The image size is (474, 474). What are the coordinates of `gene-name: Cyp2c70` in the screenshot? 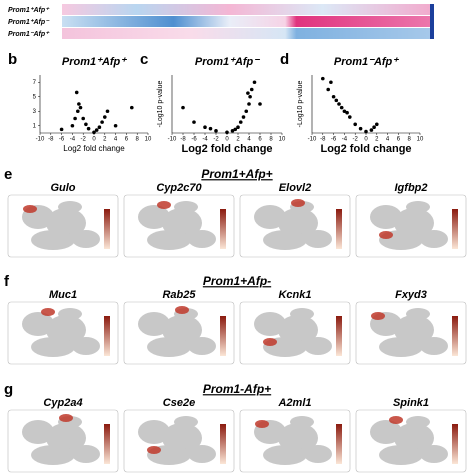 It's located at (179, 188).